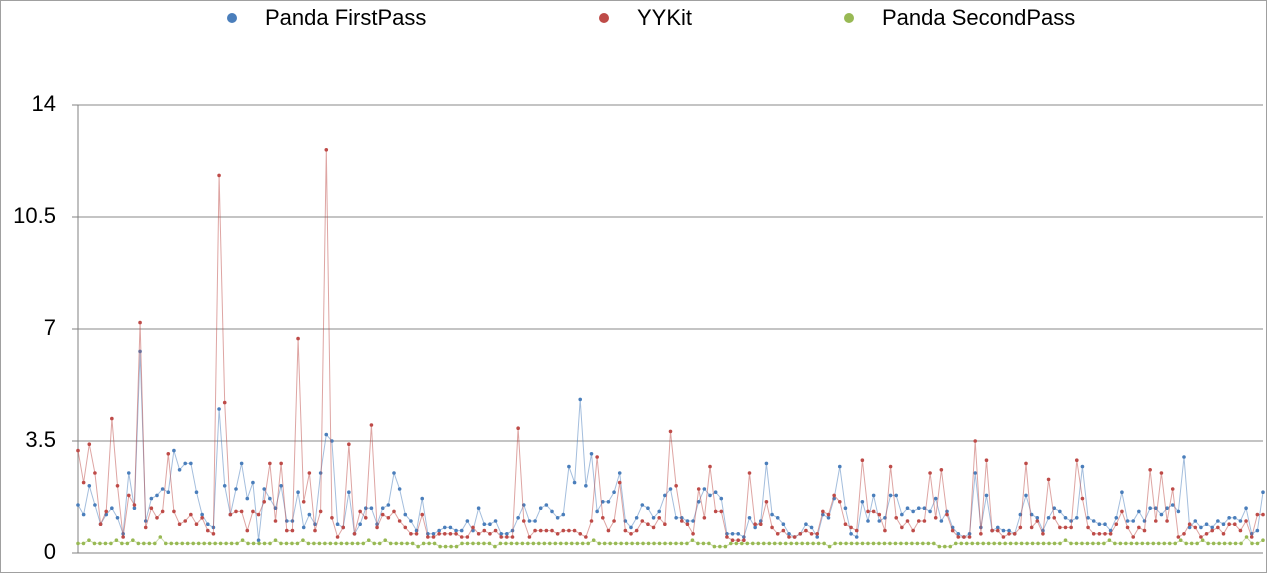 This screenshot has width=1267, height=573. Describe the element at coordinates (34, 215) in the screenshot. I see `y-tick-label: 10.5` at that location.